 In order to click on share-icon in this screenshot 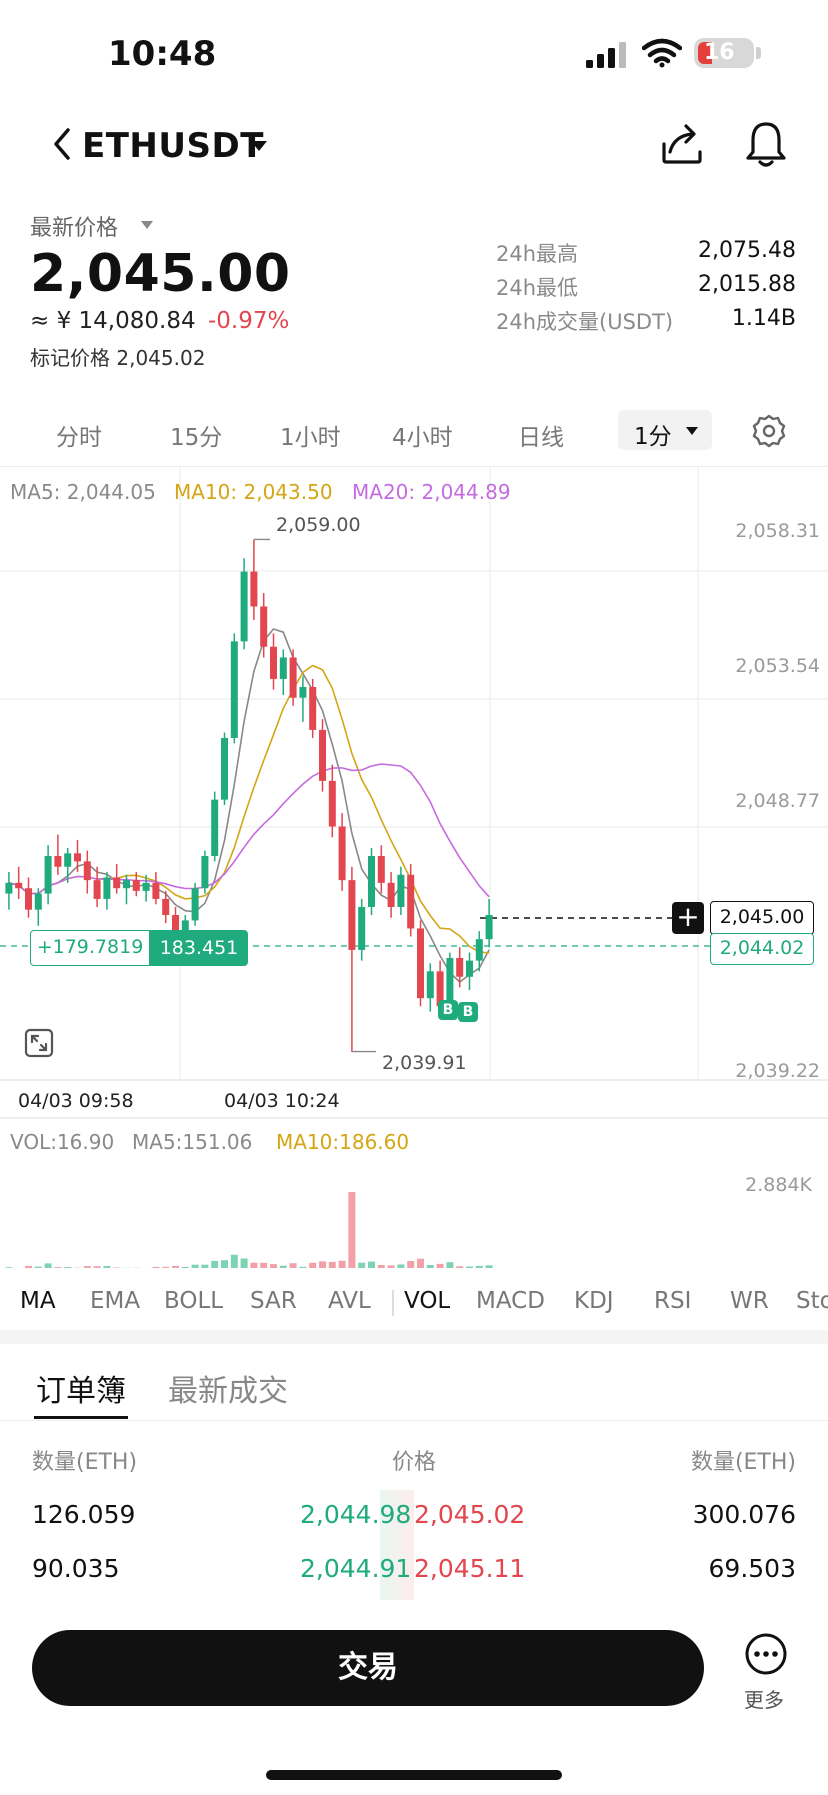, I will do `click(682, 144)`.